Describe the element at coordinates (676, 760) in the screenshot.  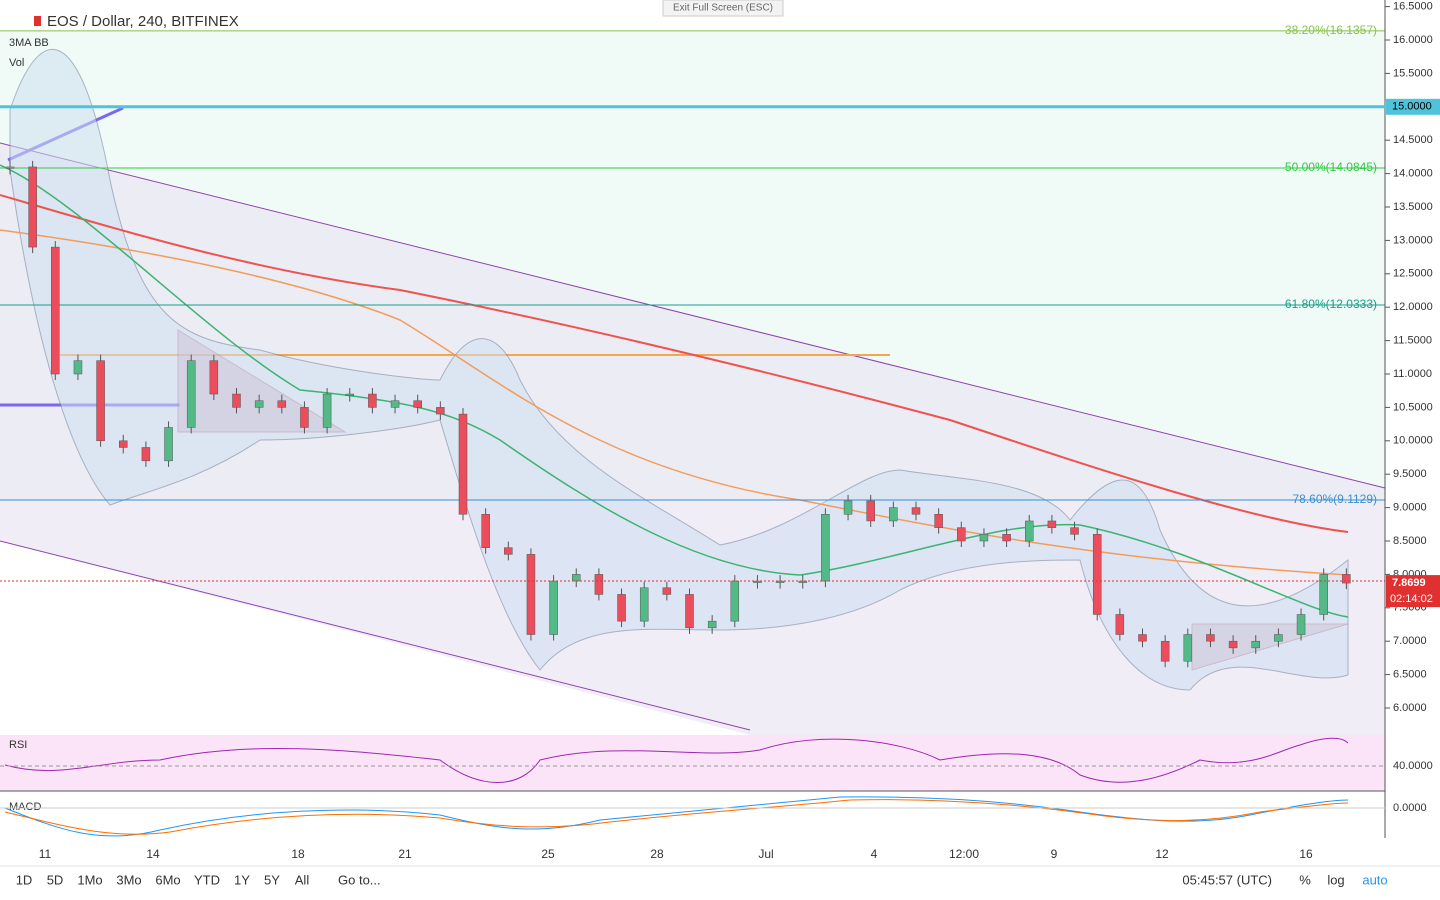
I see `rsi-line` at that location.